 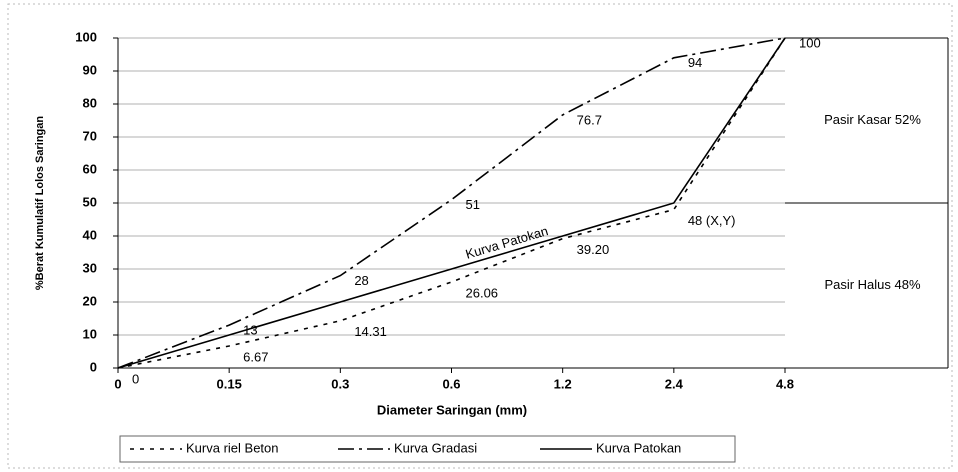 I want to click on y-axis-label: %Berat Kumulatif Lolos Saringan, so click(x=40, y=203).